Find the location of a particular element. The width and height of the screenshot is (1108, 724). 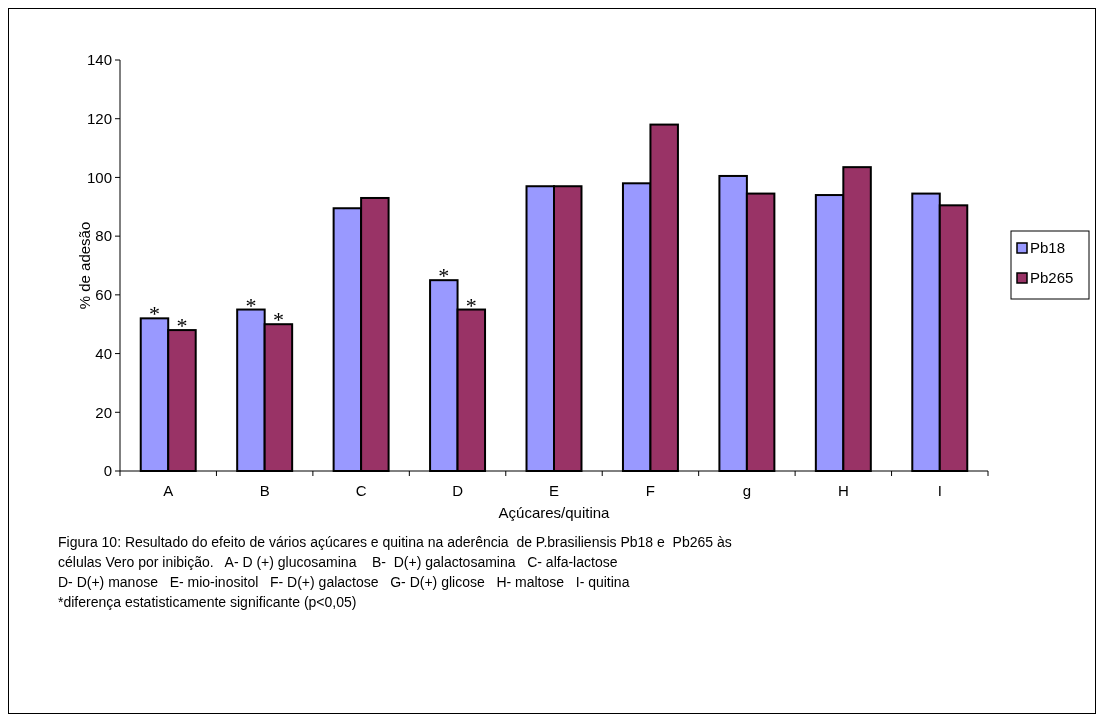

text: D- D(+) manose E- mio-inositol F- D(+) galactose G- D(+) glicose H- maltose I- quitina is located at coordinates (344, 582).